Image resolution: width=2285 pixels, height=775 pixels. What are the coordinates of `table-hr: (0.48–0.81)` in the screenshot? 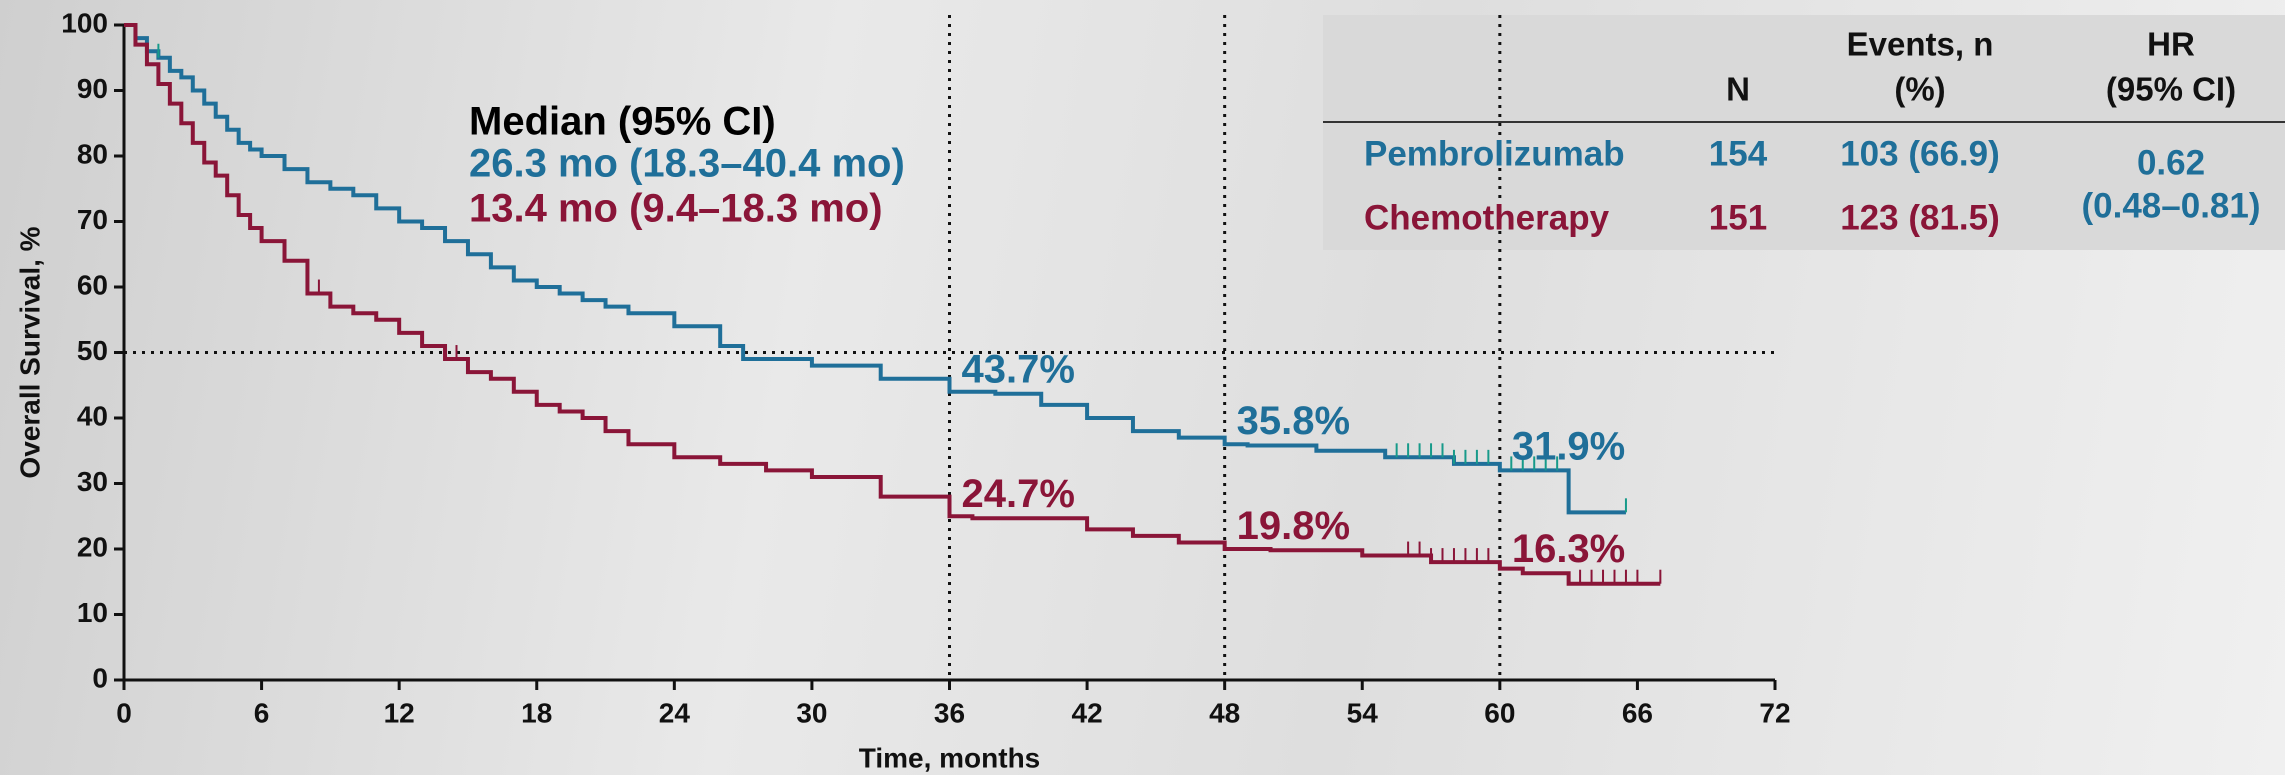 It's located at (2170, 205).